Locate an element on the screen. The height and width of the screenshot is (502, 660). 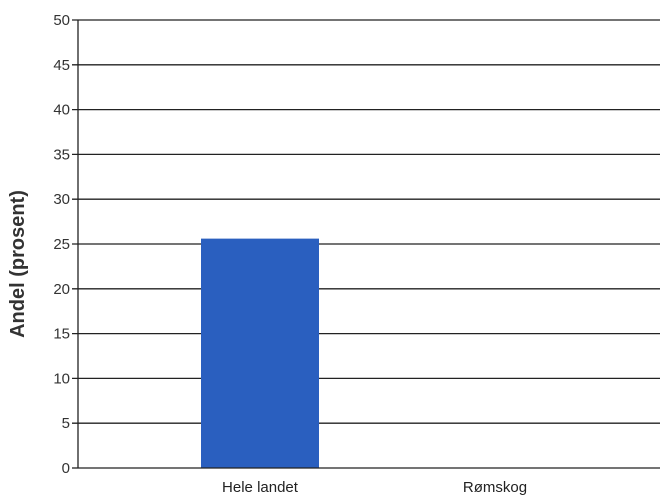
y-tick-label-10: 10 is located at coordinates (61, 378).